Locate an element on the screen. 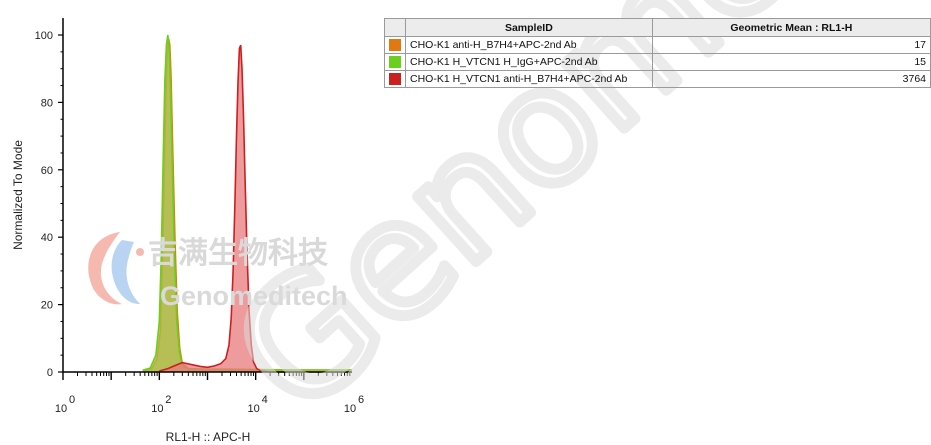  legend-row: CHO-K1 anti-H_B7H4+APC-2nd Ab 17 is located at coordinates (657, 45).